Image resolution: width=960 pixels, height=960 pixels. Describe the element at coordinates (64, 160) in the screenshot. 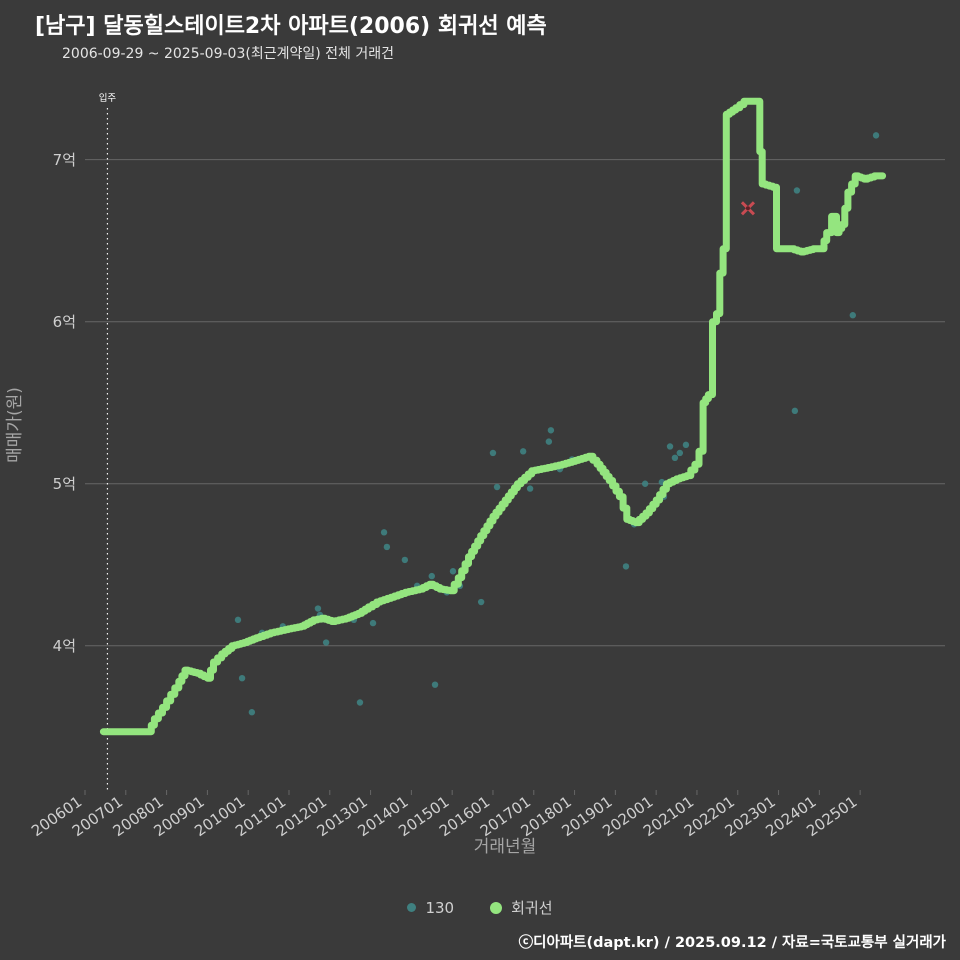

I see `y-tick-label: 7억` at that location.